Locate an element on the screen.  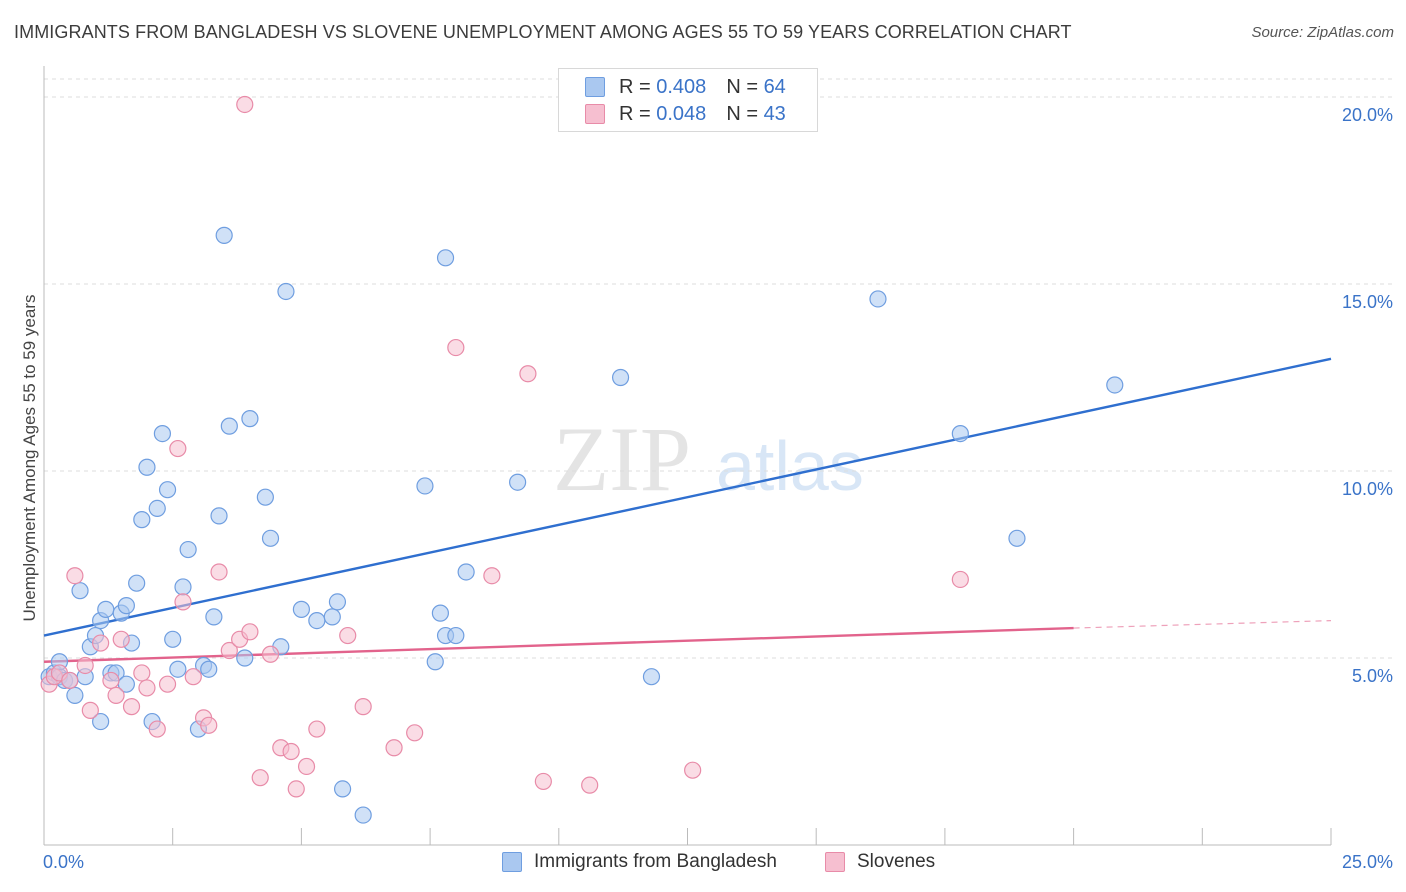
watermark: ZIP atlas is located at coordinates (708, 459).